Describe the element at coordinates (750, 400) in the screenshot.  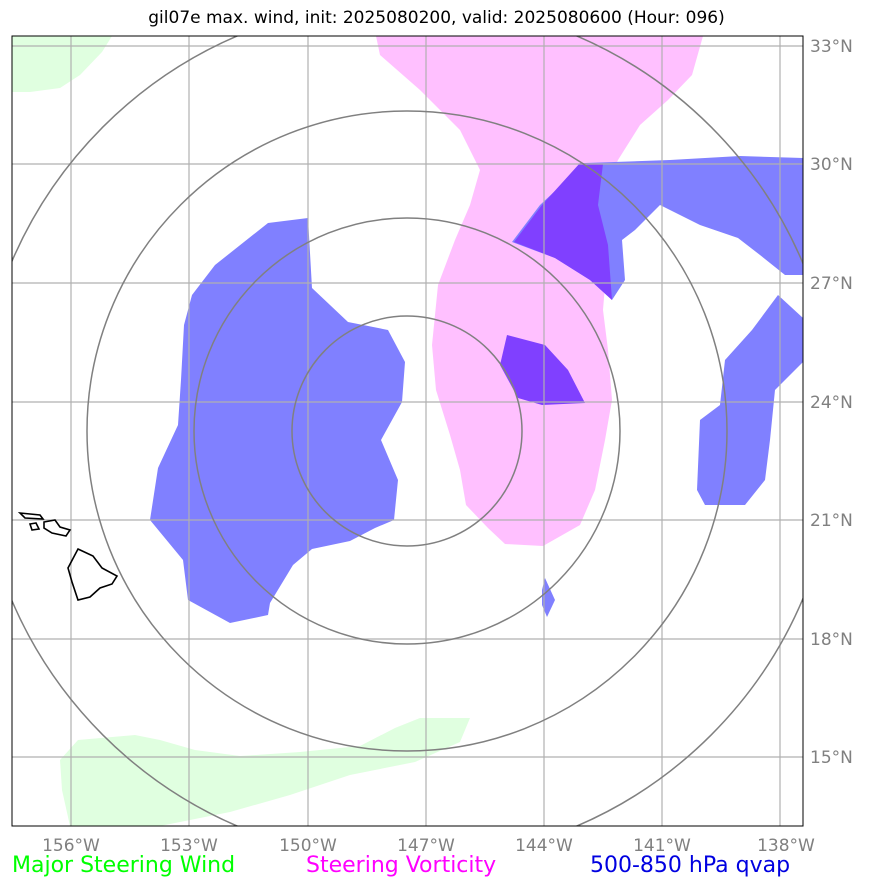
I see `qvap-area-east` at that location.